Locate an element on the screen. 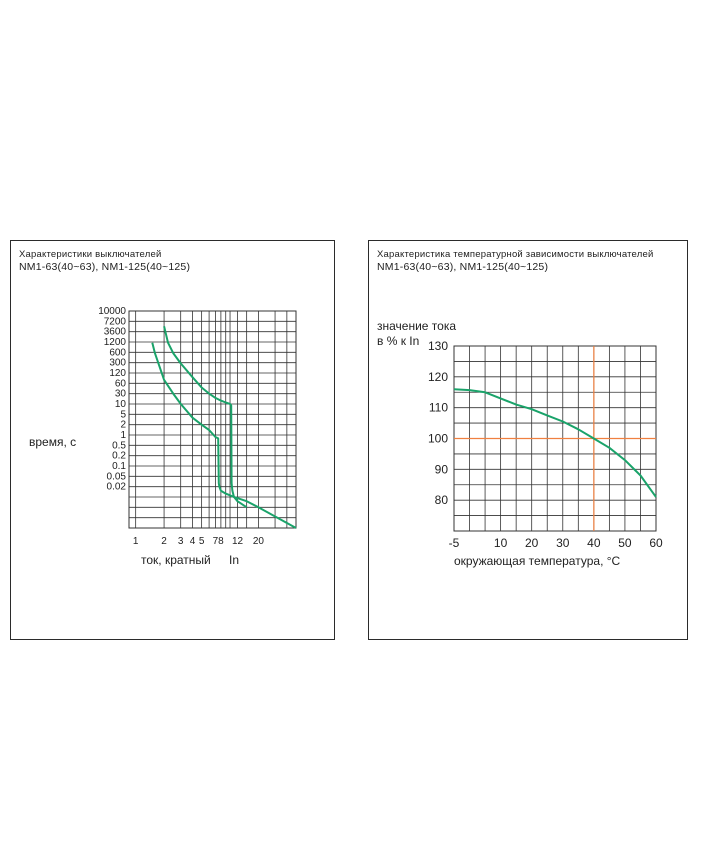  y-axis-title-line1: значение тока is located at coordinates (416, 326).